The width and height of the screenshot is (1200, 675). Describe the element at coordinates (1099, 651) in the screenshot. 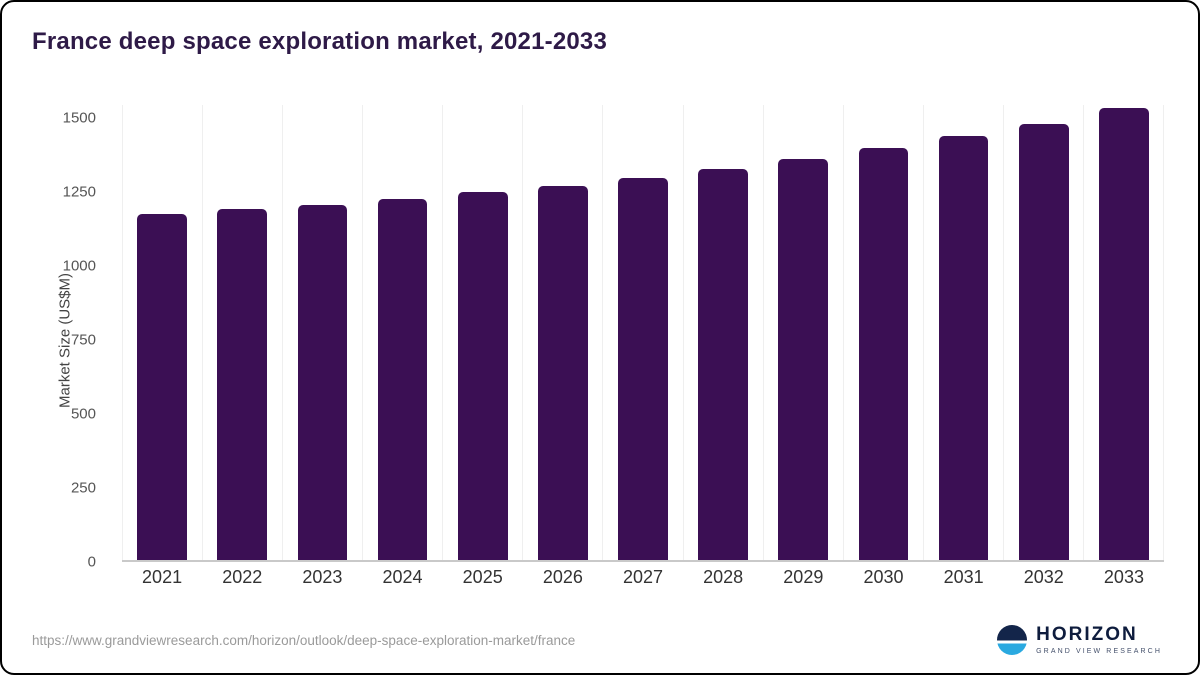

I see `logo-subtitle: GRAND VIEW RESEARCH` at that location.